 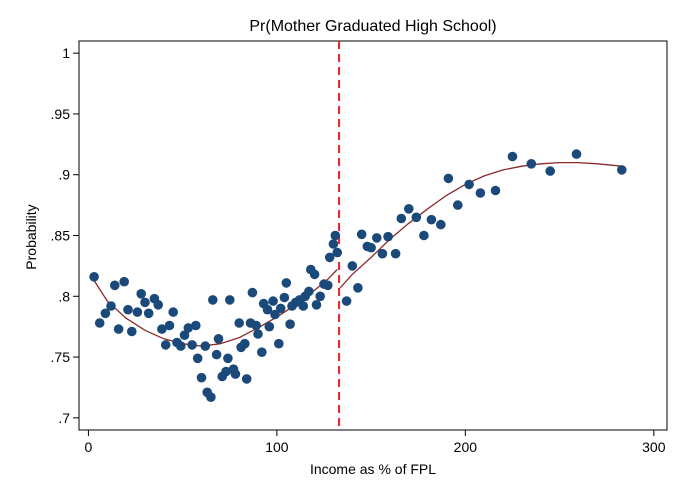 What do you see at coordinates (375, 442) in the screenshot?
I see `x-axis: 0 100 200 300` at bounding box center [375, 442].